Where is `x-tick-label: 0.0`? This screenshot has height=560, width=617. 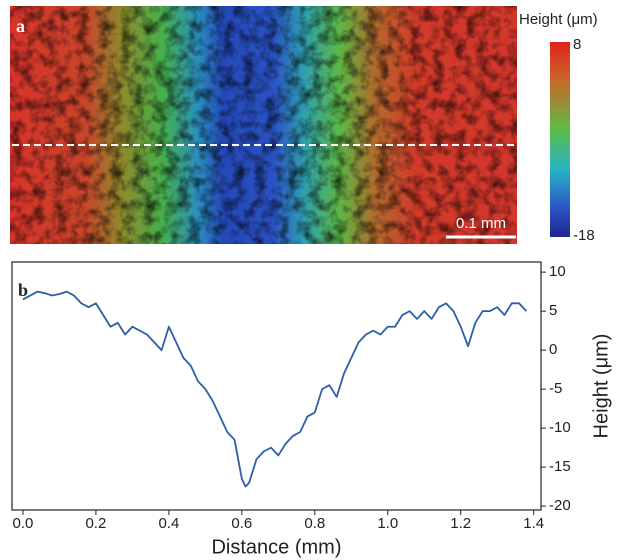
x-tick-label: 0.0 is located at coordinates (23, 523).